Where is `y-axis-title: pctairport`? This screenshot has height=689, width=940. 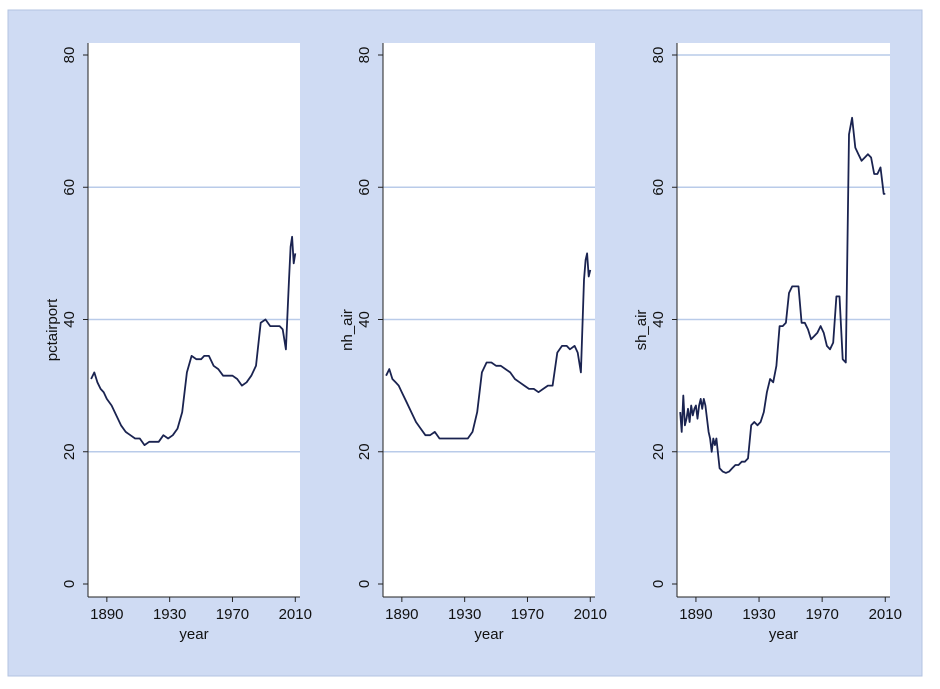
y-axis-title: pctairport is located at coordinates (52, 329).